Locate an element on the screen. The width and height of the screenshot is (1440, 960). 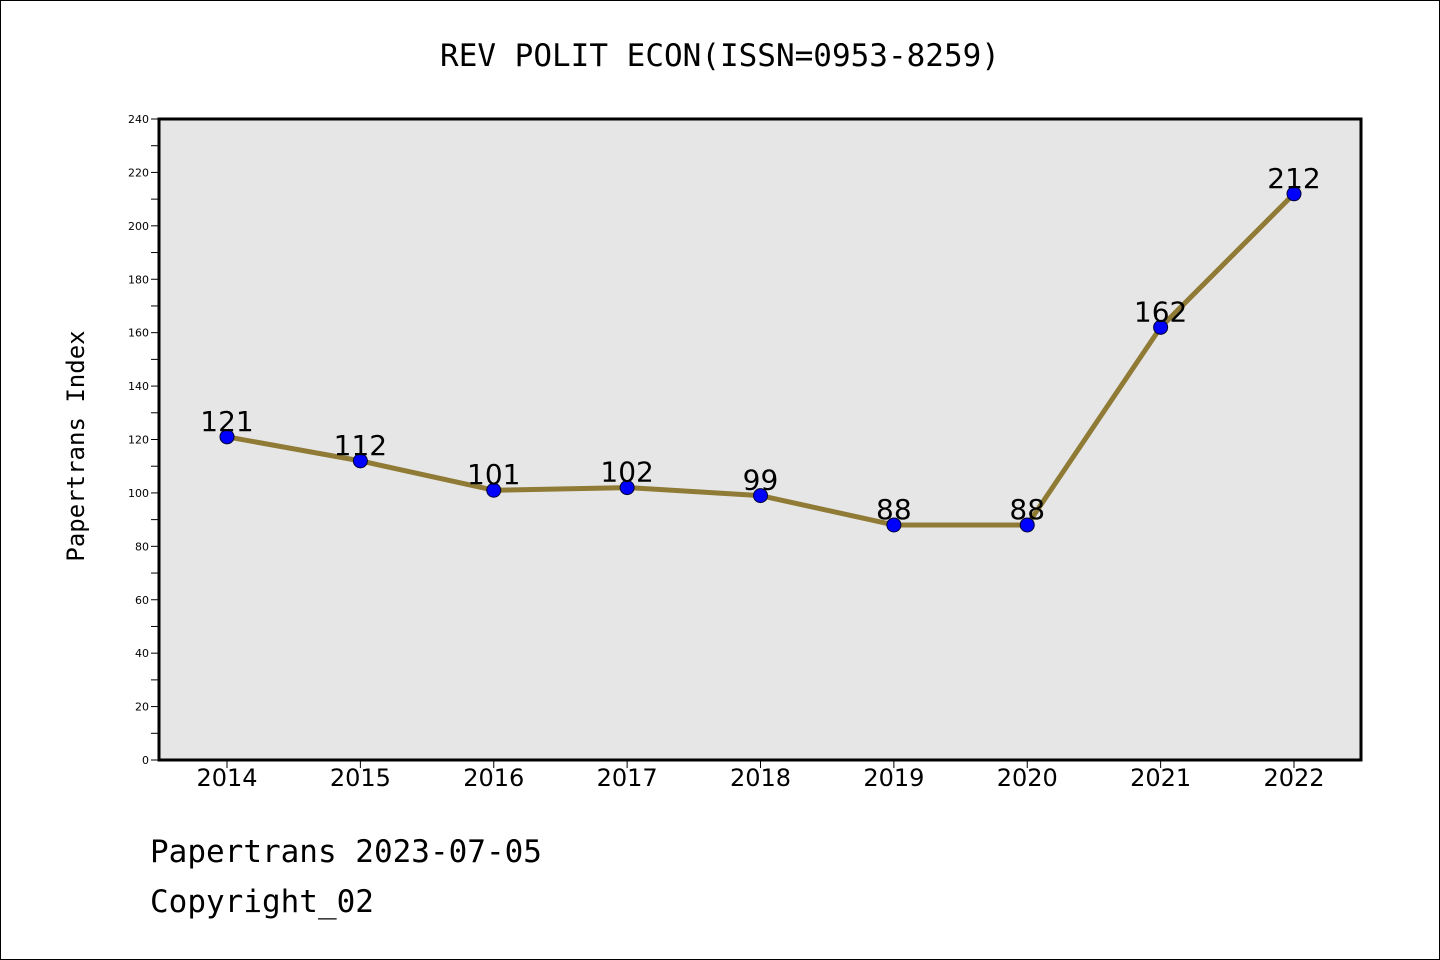
x-tick-label: 2022 is located at coordinates (1293, 778).